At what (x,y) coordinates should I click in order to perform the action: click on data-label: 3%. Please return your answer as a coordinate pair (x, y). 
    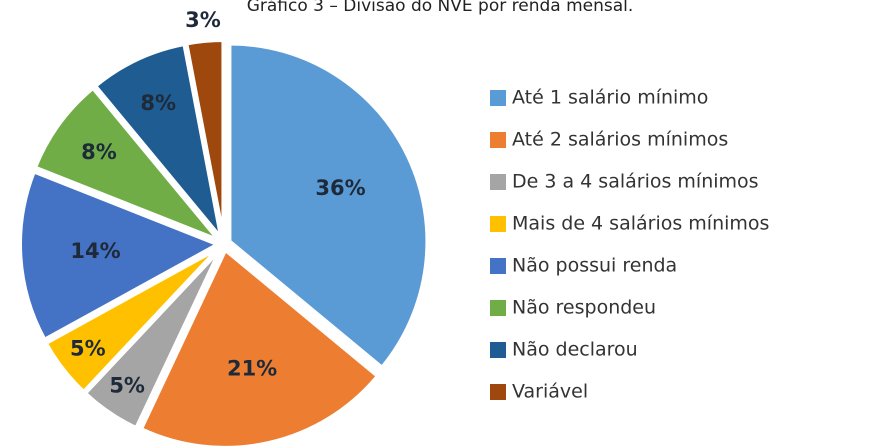
    Looking at the image, I should click on (203, 20).